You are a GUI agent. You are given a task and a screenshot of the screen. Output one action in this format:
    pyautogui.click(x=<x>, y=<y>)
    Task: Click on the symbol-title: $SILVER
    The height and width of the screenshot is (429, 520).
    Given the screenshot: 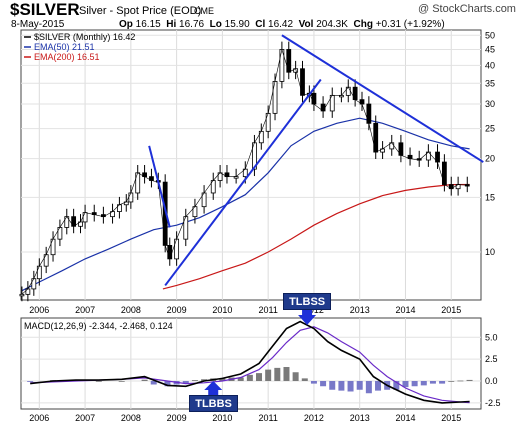 What is the action you would take?
    pyautogui.click(x=45, y=9)
    